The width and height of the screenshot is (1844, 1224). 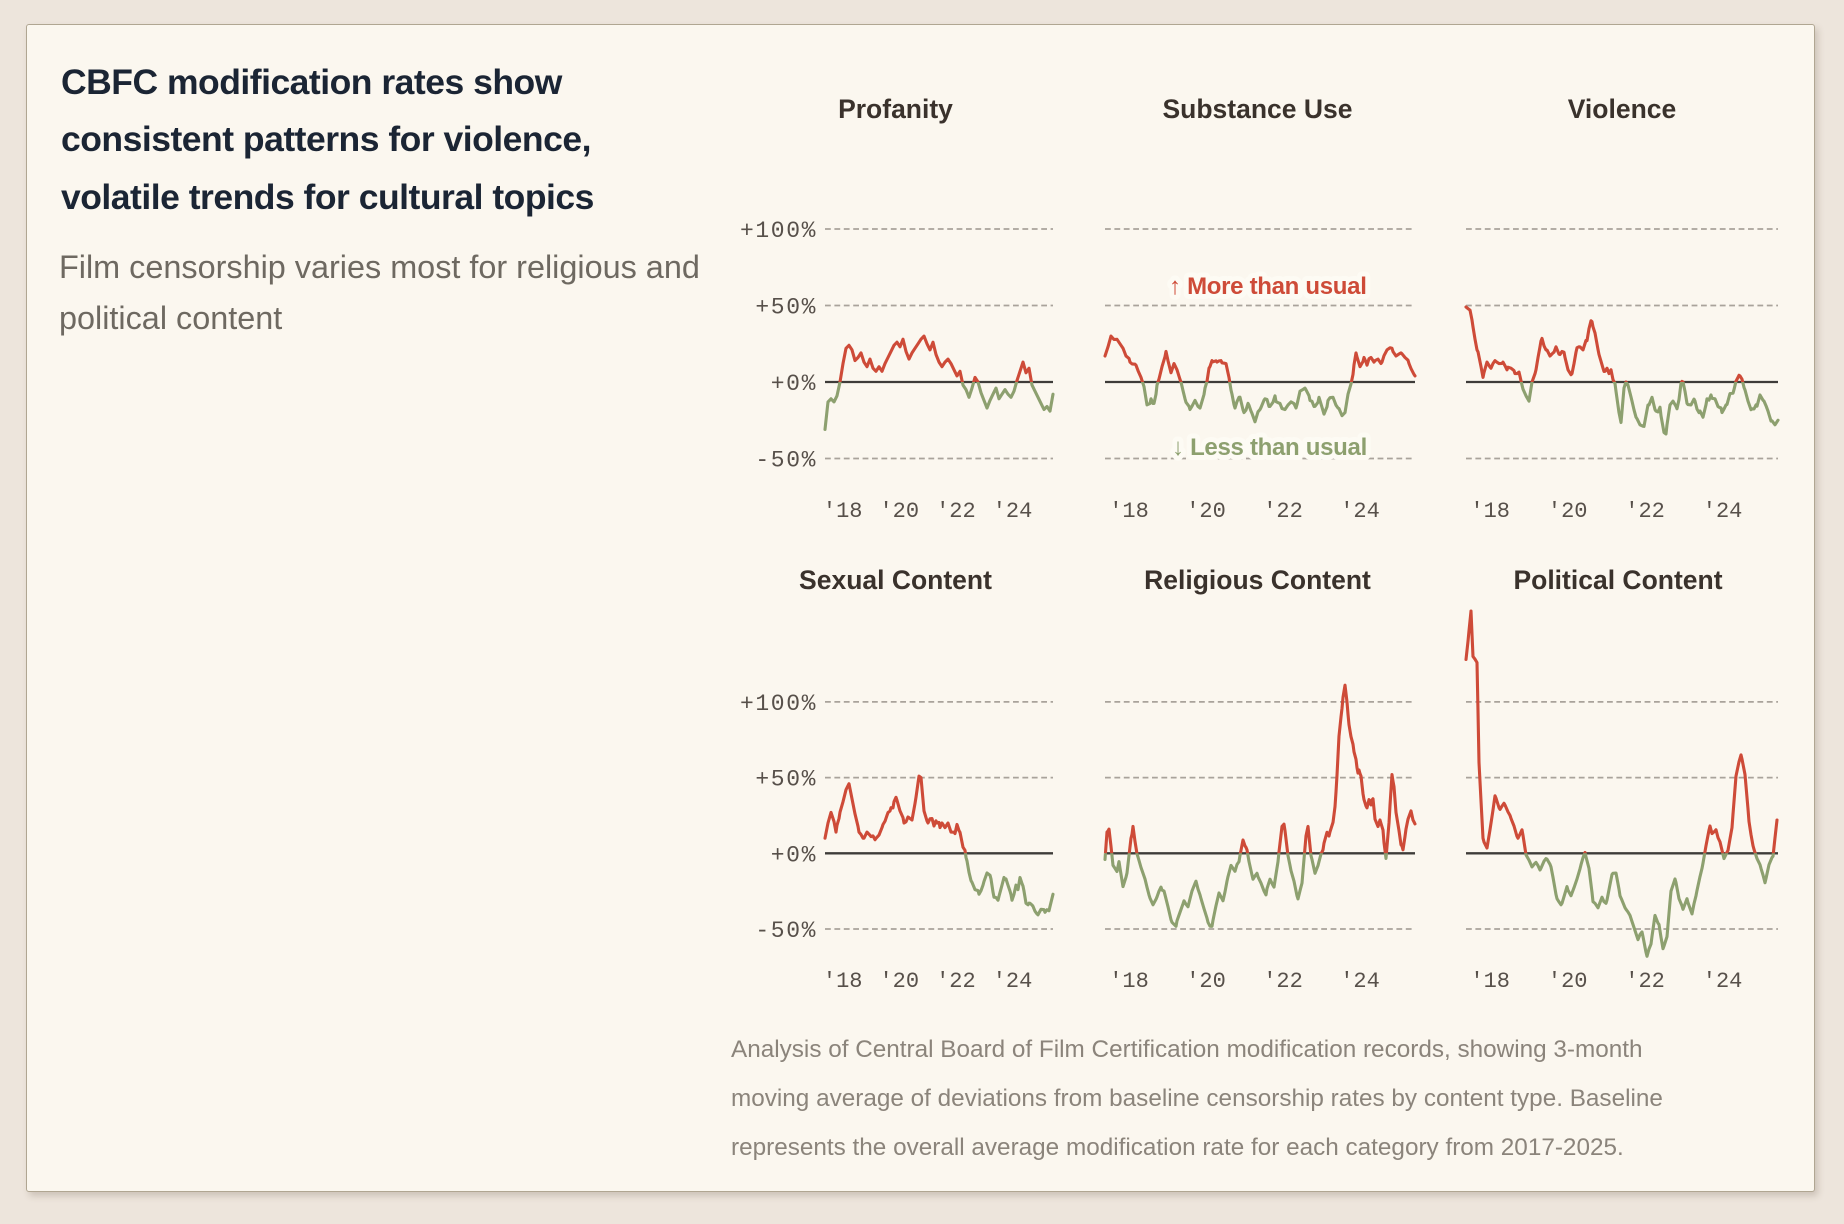 What do you see at coordinates (1622, 109) in the screenshot?
I see `svg-text: Violence` at bounding box center [1622, 109].